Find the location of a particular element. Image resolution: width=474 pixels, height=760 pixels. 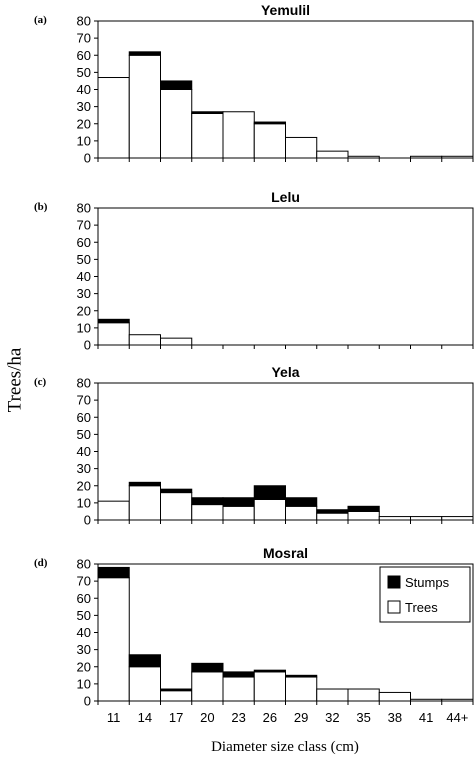

legend-trees-label: Trees is located at coordinates (421, 607).